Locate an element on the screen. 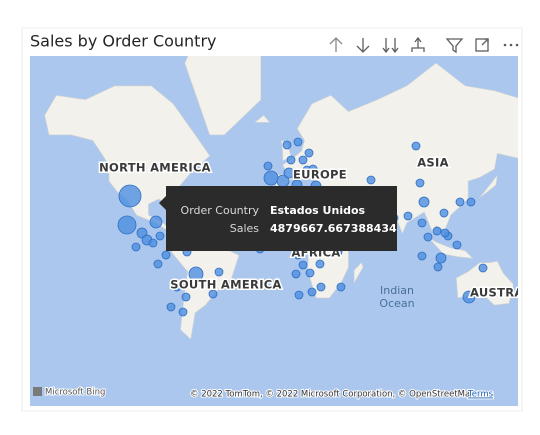  logo-text: Microsoft Bing is located at coordinates (75, 393).